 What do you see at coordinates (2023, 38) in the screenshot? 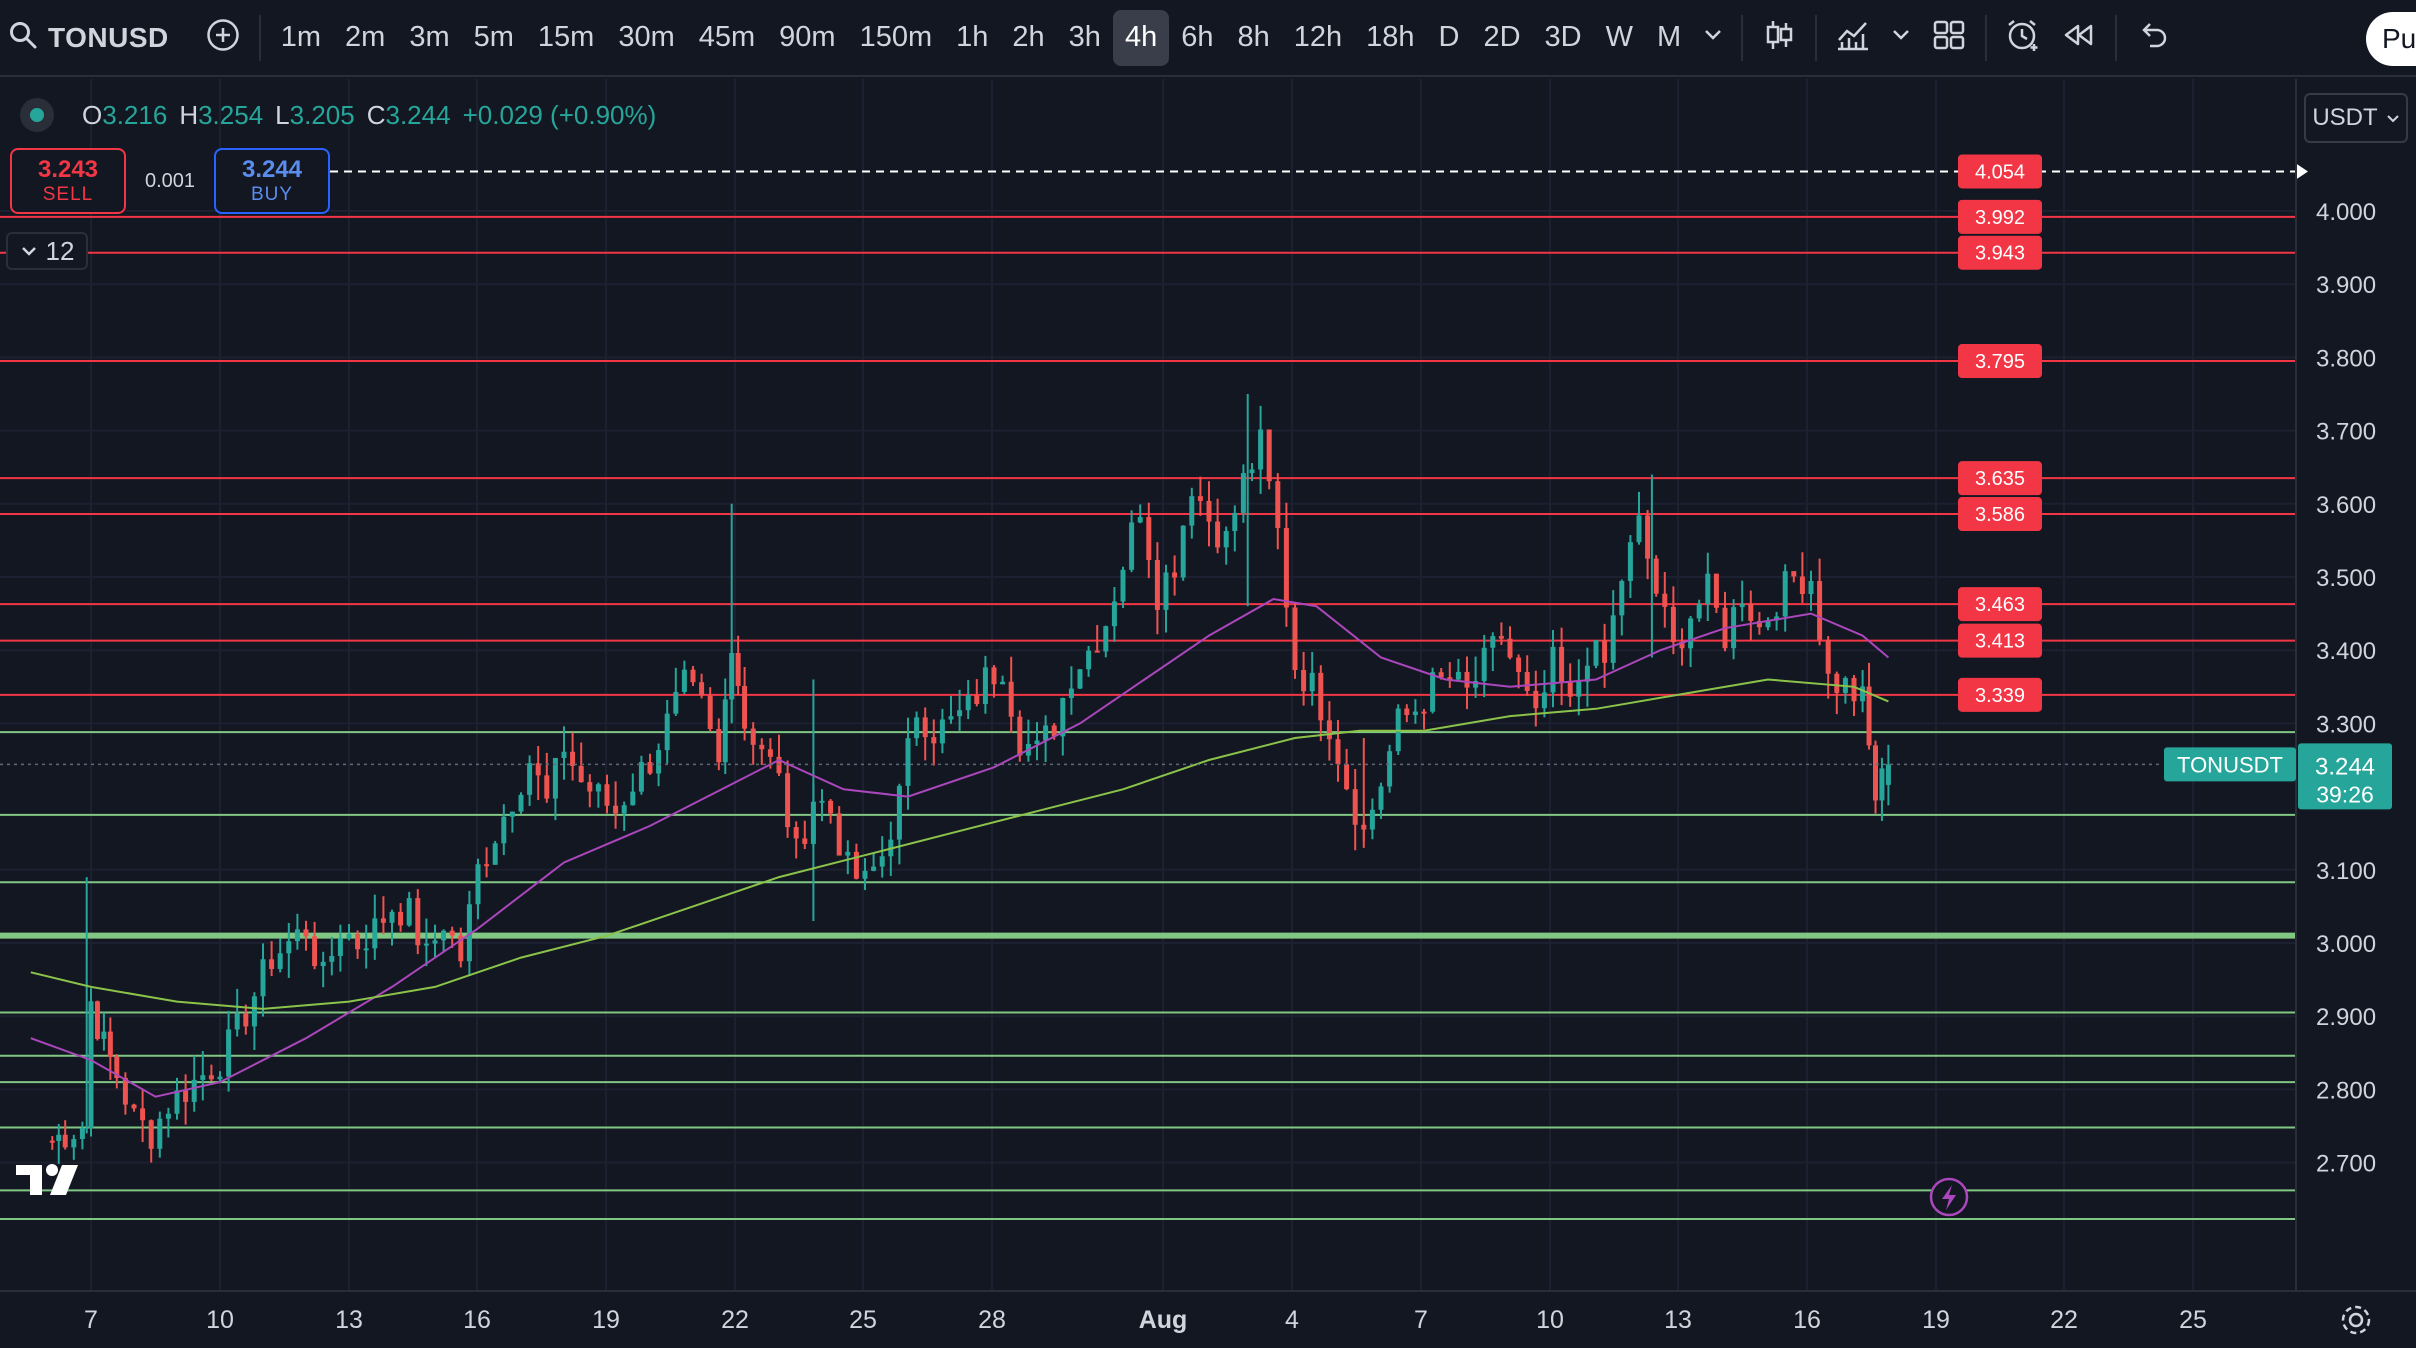
I see `alert-button` at bounding box center [2023, 38].